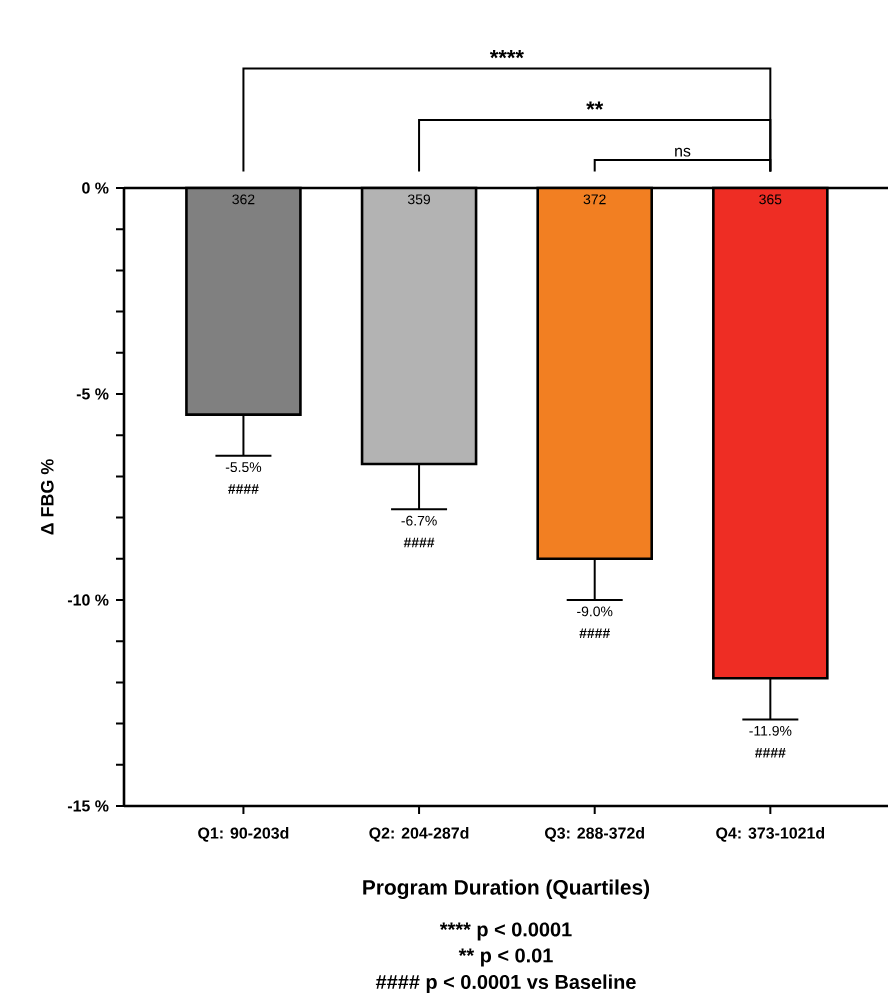  What do you see at coordinates (505, 957) in the screenshot?
I see `text: ** p < 0.01` at bounding box center [505, 957].